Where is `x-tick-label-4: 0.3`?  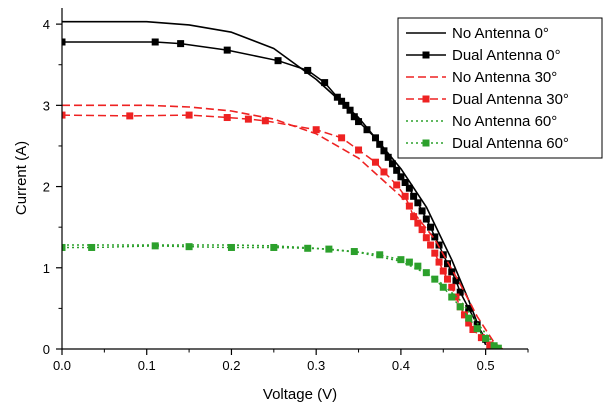 x-tick-label-4: 0.3 is located at coordinates (316, 365).